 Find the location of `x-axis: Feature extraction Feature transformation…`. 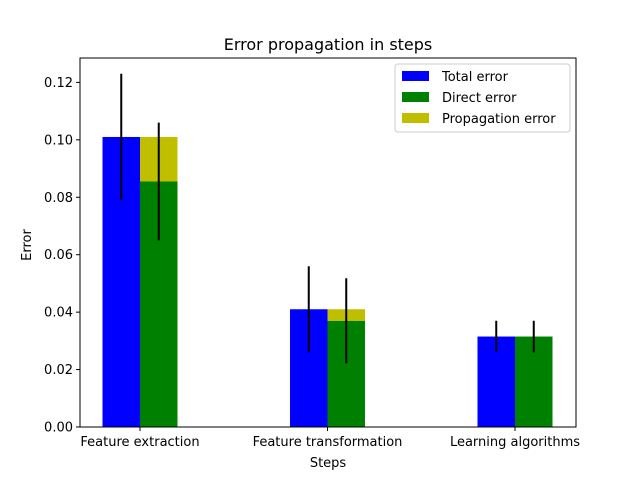

x-axis: Feature extraction Feature transformation… is located at coordinates (330, 438).